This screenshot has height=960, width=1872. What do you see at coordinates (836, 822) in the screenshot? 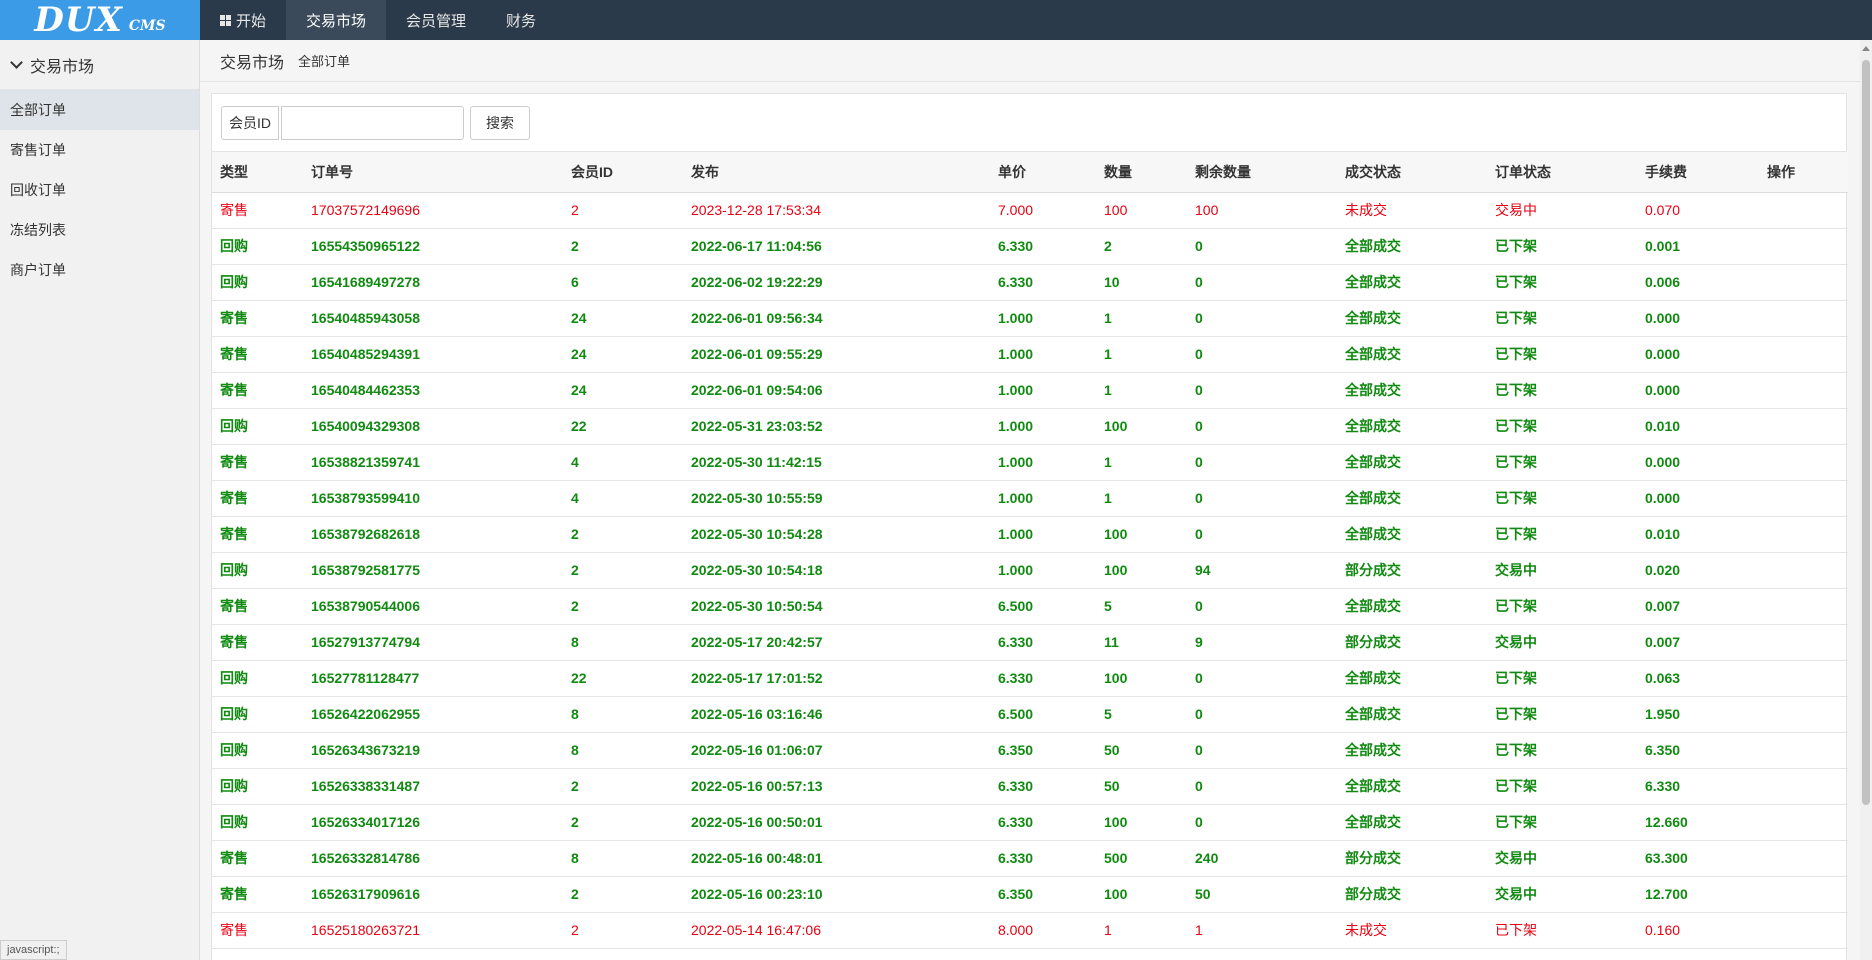
I see `cell-published: 2022-05-16 00:50:01` at bounding box center [836, 822].